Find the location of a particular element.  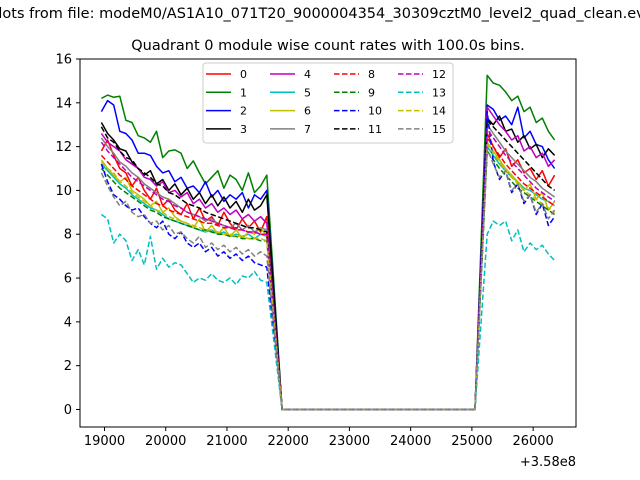

y-tick-label: 6 is located at coordinates (68, 279).